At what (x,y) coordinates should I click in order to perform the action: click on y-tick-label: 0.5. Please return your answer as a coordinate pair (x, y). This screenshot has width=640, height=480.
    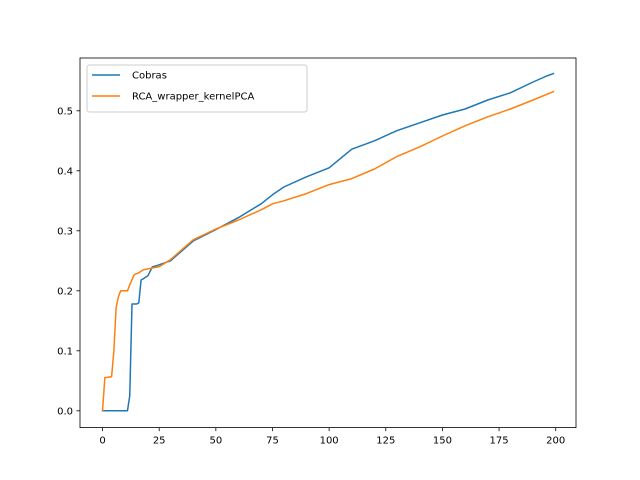
    Looking at the image, I should click on (65, 111).